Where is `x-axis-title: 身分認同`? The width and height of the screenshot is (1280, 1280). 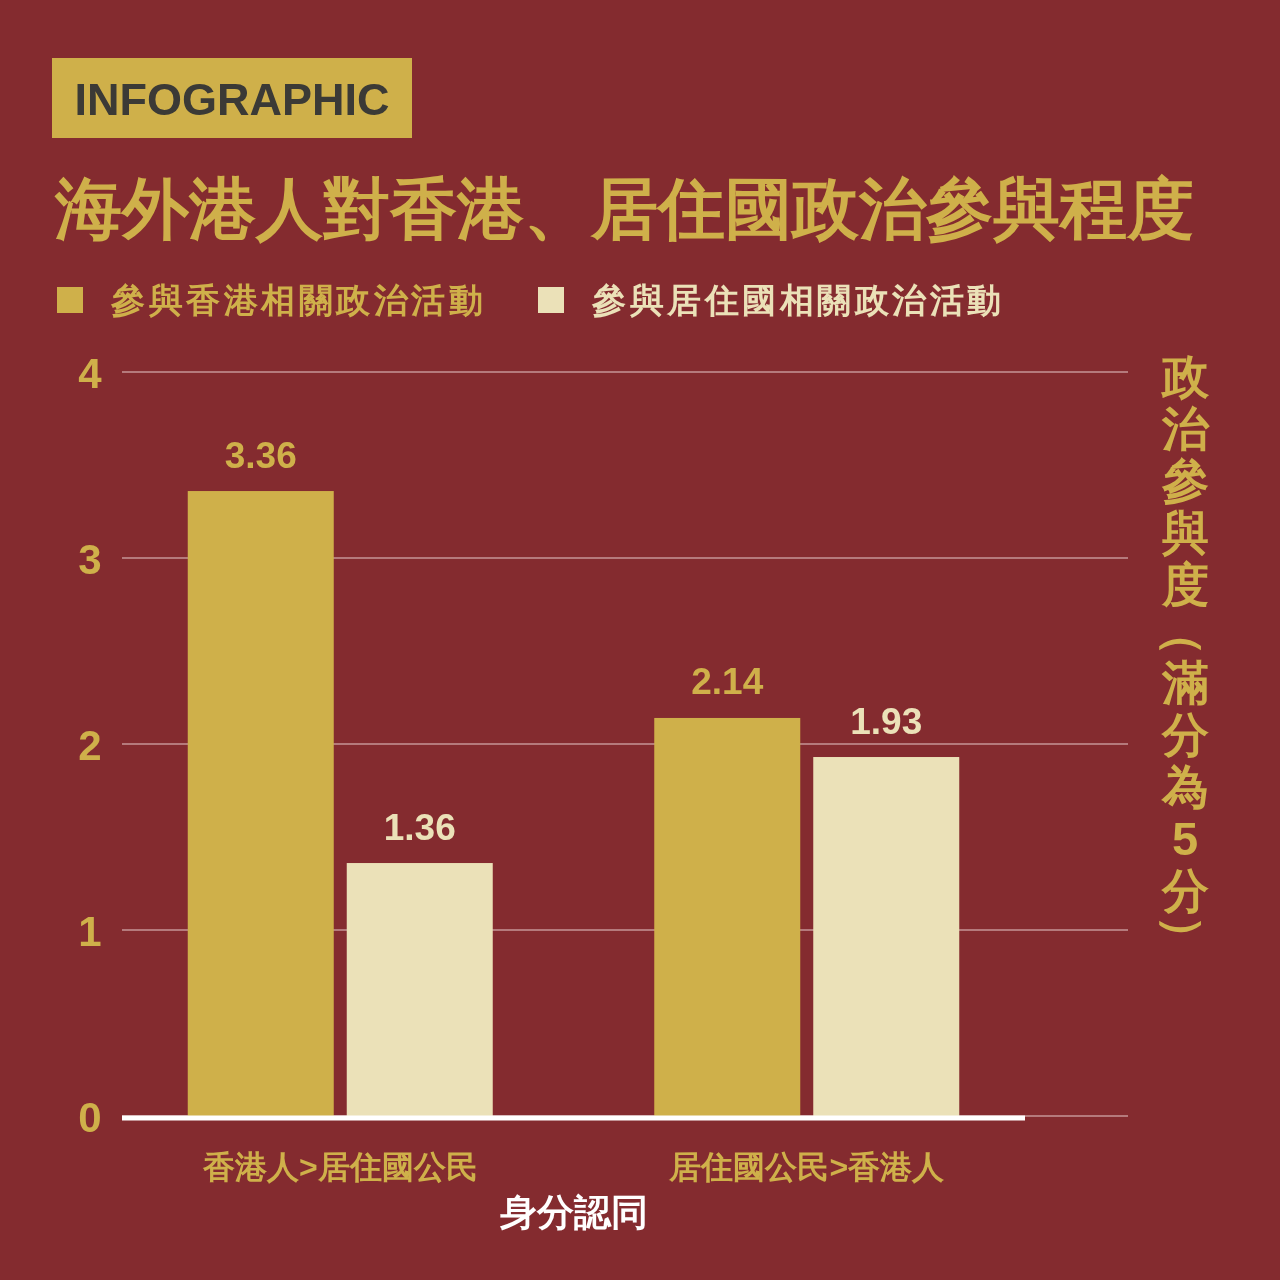
x-axis-title: 身分認同 is located at coordinates (573, 1212).